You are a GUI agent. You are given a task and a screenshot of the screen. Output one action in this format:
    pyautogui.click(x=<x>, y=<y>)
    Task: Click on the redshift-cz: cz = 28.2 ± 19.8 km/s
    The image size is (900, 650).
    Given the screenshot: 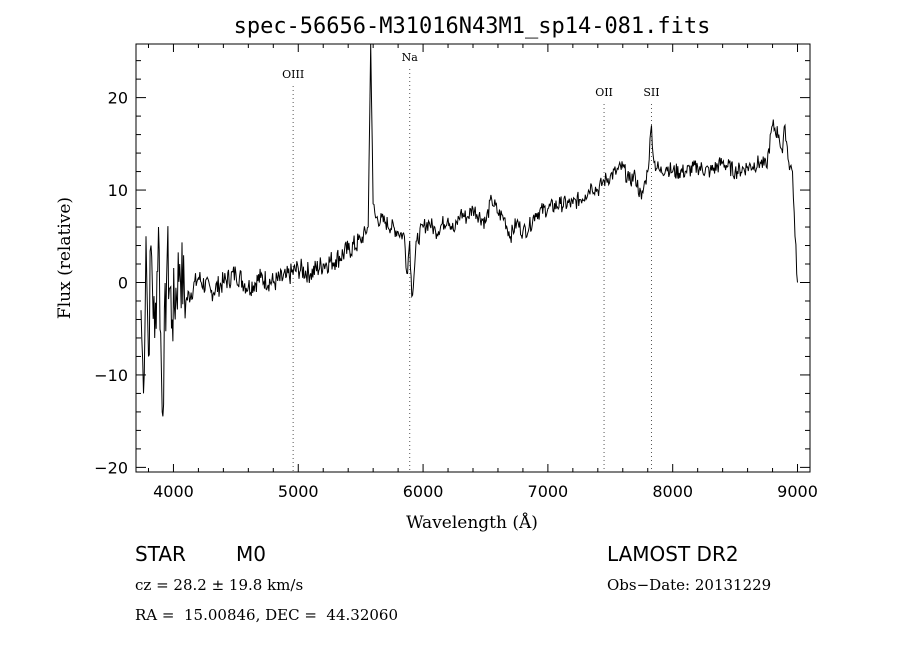 What is the action you would take?
    pyautogui.click(x=219, y=585)
    